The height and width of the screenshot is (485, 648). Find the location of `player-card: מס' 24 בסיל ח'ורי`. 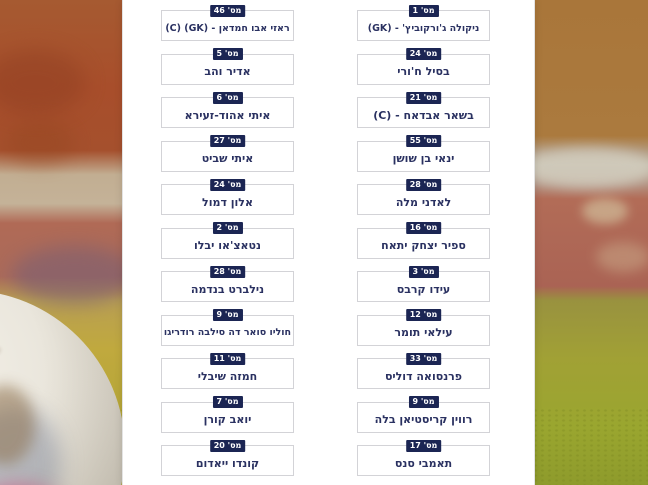

player-card: מס' 24 בסיל ח'ורי is located at coordinates (423, 66).